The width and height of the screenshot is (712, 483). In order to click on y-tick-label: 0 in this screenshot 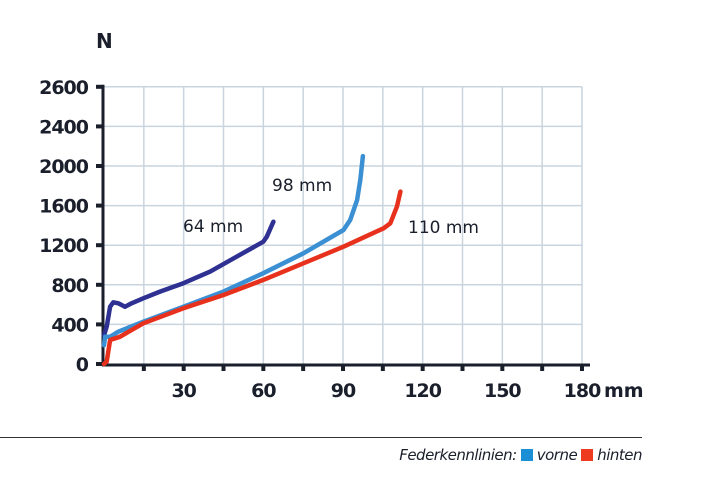, I will do `click(82, 365)`.